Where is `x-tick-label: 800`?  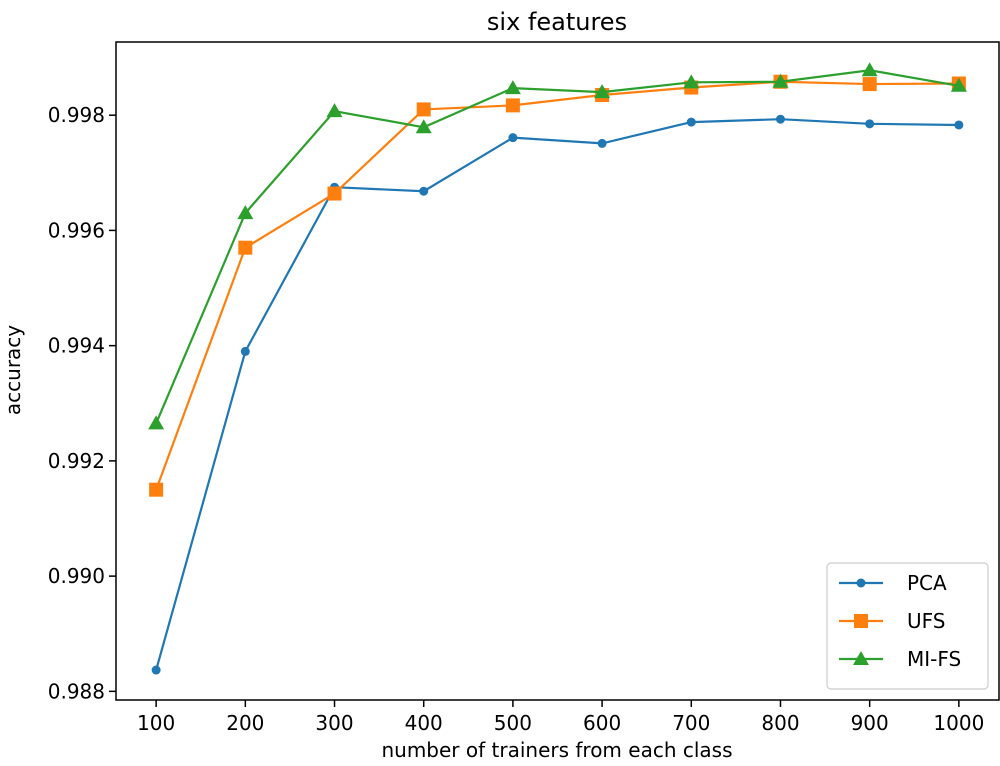
x-tick-label: 800 is located at coordinates (780, 723).